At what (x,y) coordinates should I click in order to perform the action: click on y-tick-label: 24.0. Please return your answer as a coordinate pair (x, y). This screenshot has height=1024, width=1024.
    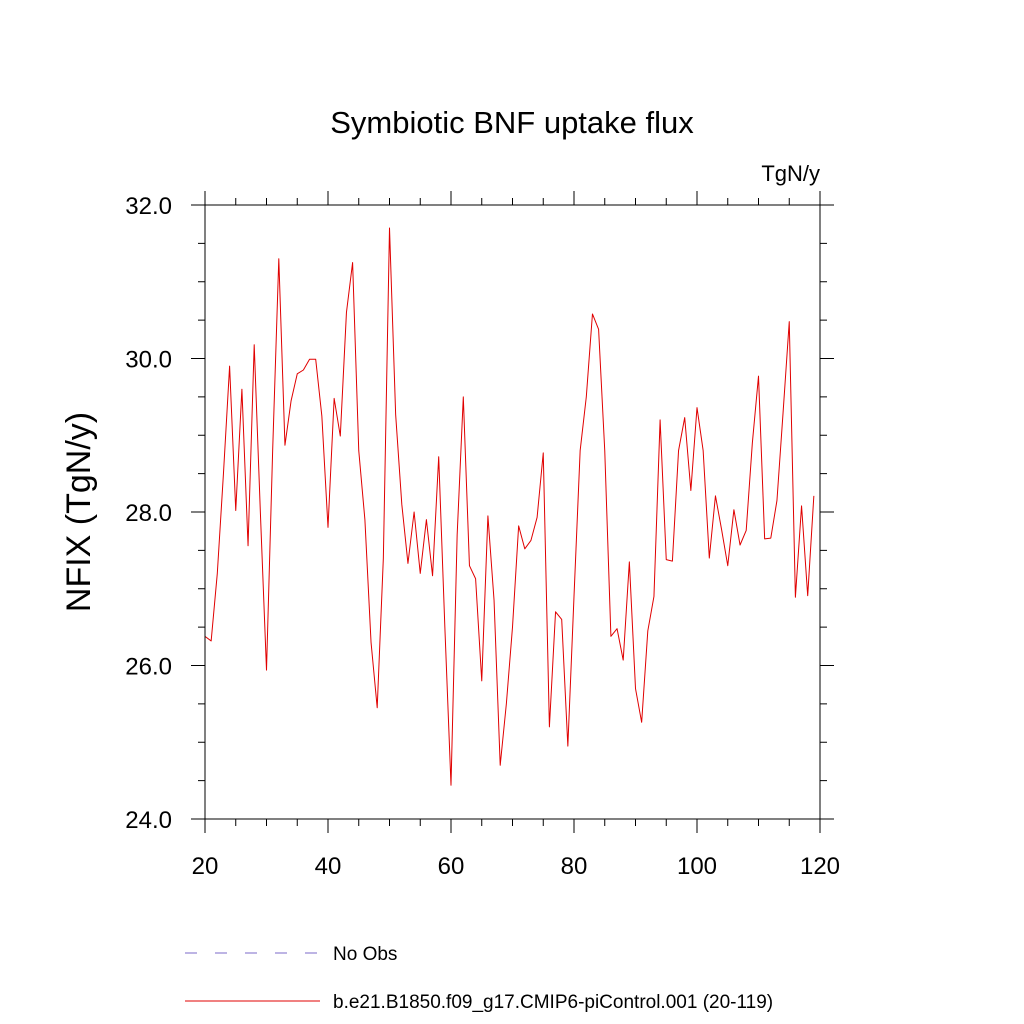
    Looking at the image, I should click on (148, 820).